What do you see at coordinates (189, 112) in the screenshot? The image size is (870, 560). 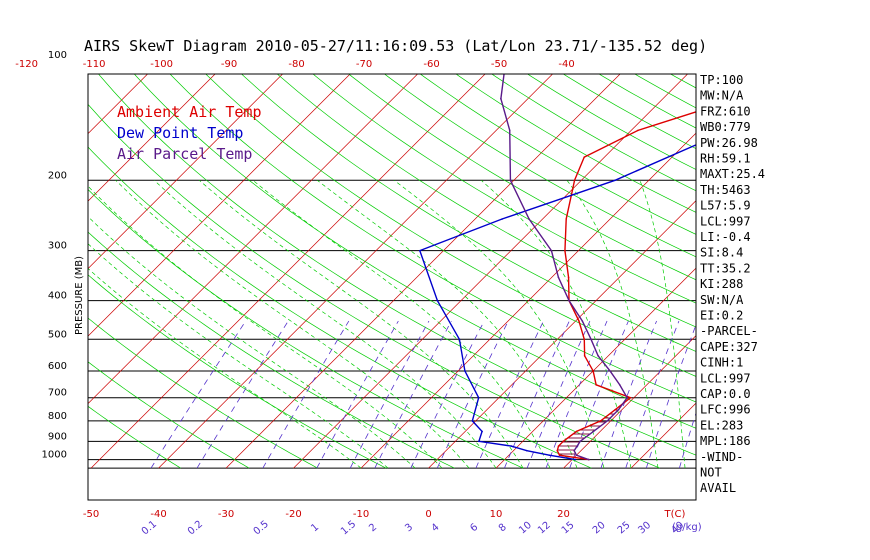 I see `legend-ambient: Ambient Air Temp` at bounding box center [189, 112].